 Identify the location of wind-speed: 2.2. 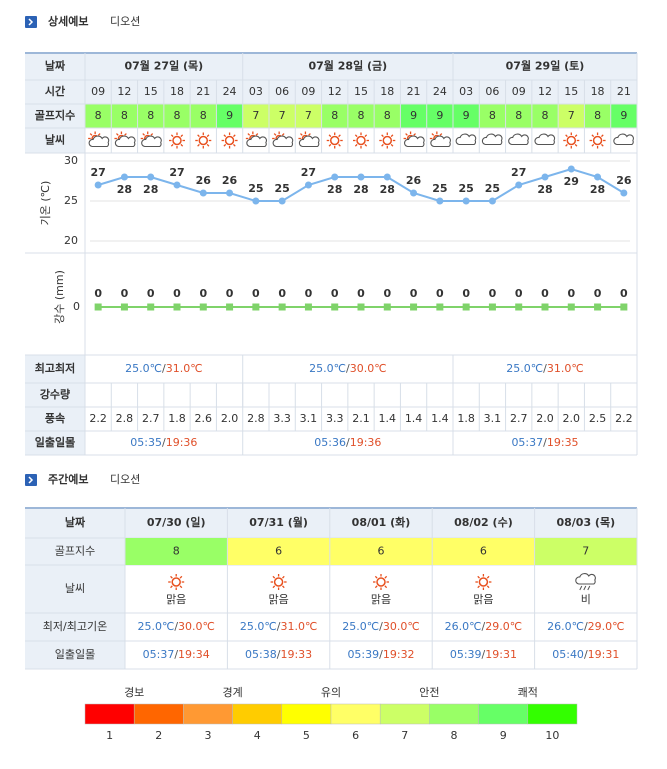
(98, 418).